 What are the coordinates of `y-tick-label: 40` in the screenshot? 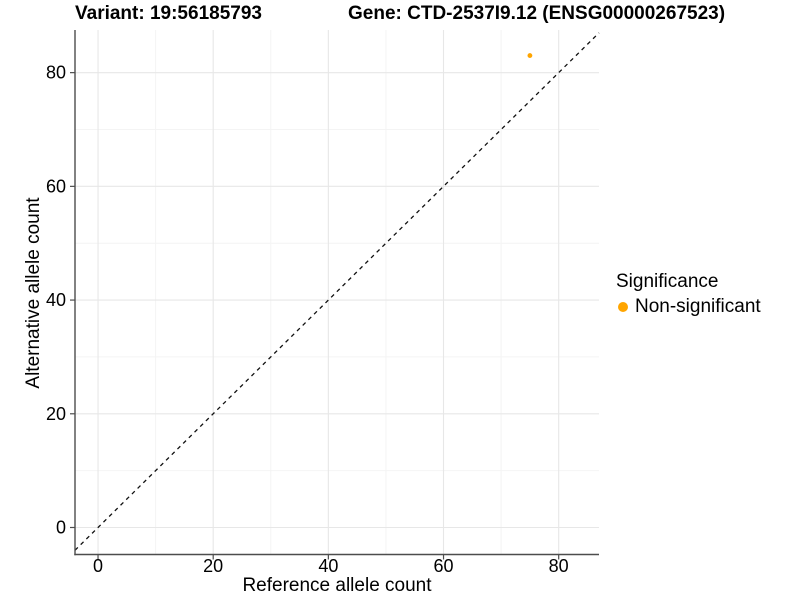 It's located at (56, 300).